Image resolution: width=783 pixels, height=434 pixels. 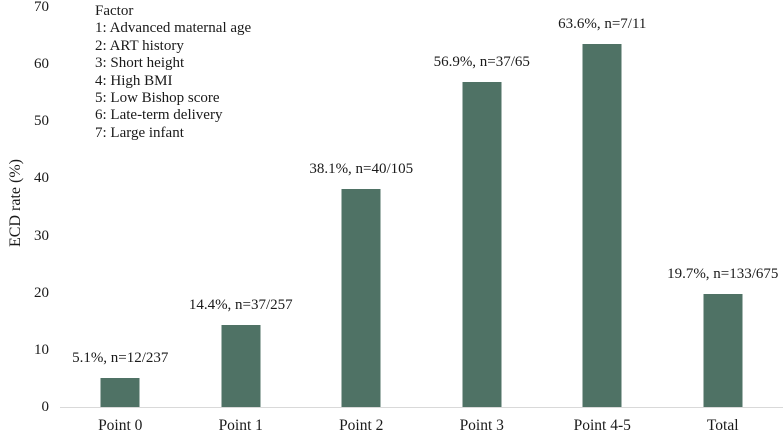 I want to click on x-tick-label: Point 3, so click(x=481, y=425).